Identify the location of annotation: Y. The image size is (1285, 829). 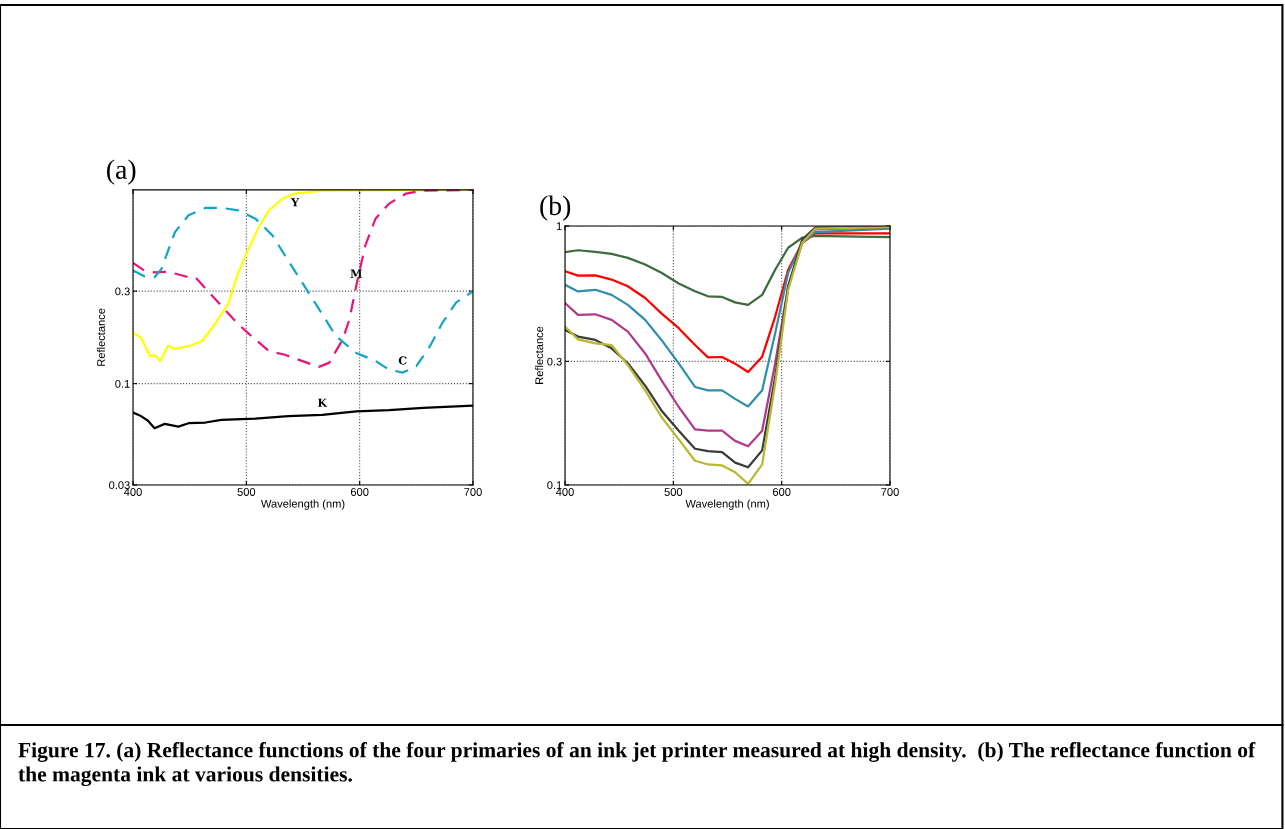
(295, 202).